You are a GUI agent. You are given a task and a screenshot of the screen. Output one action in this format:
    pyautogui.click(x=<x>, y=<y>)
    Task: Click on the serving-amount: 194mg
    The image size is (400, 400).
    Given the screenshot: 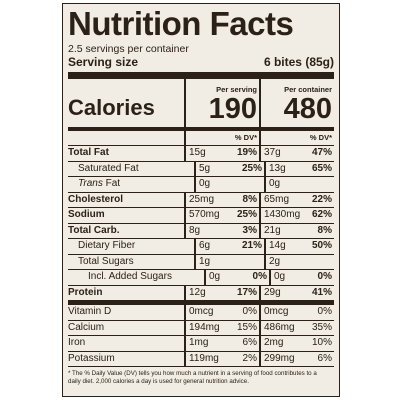 What is the action you would take?
    pyautogui.click(x=204, y=327)
    